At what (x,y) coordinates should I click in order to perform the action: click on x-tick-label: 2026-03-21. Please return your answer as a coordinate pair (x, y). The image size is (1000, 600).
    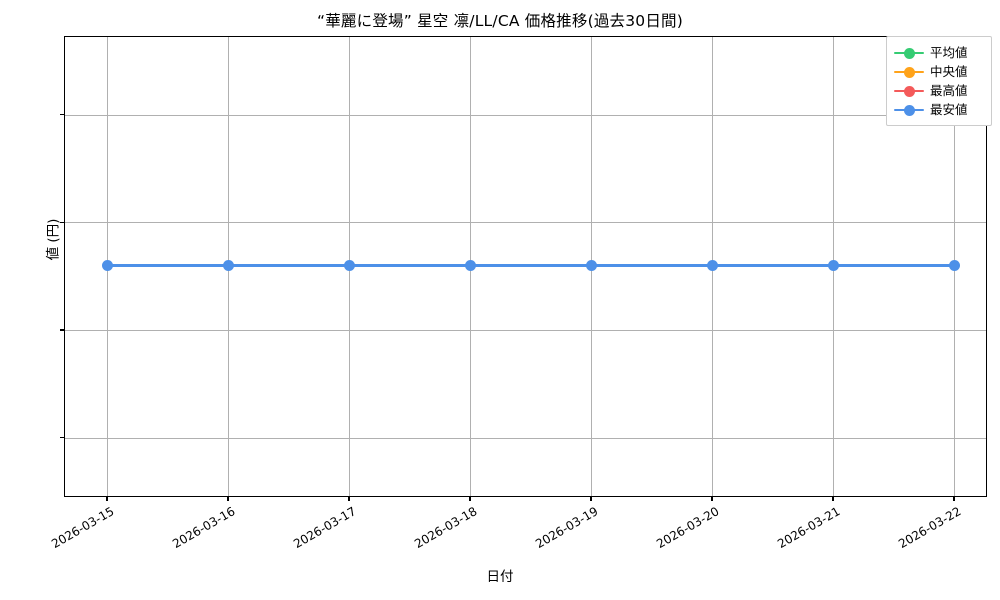
    Looking at the image, I should click on (809, 528).